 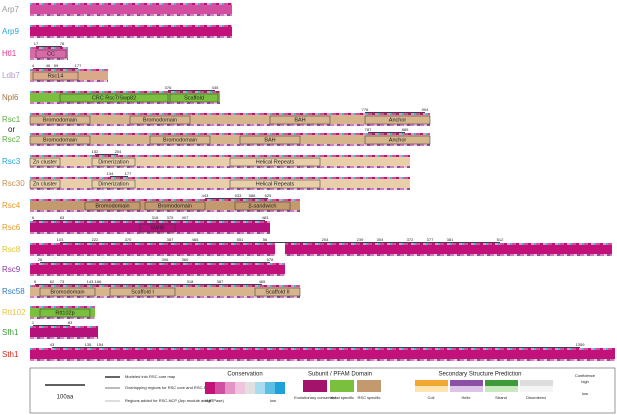 What do you see at coordinates (9, 53) in the screenshot?
I see `protein-name: Htl1` at bounding box center [9, 53].